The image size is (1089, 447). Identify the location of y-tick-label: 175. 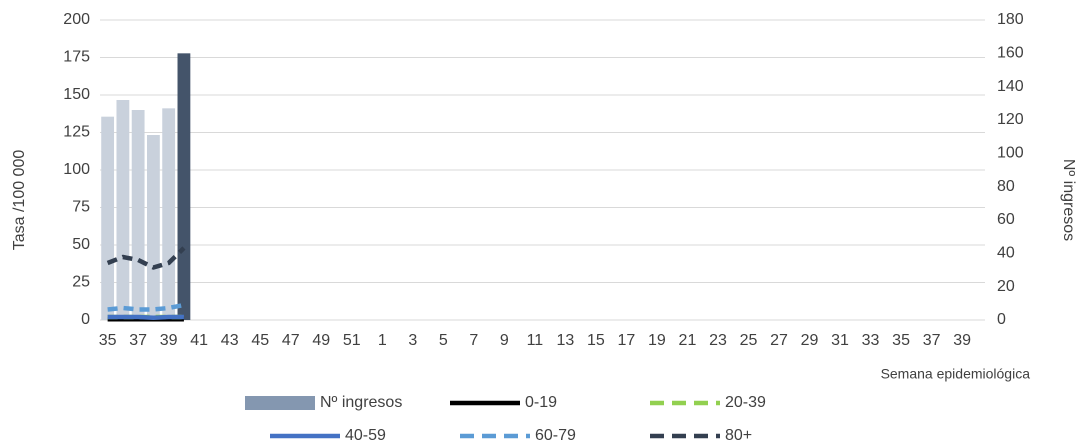
(76, 57).